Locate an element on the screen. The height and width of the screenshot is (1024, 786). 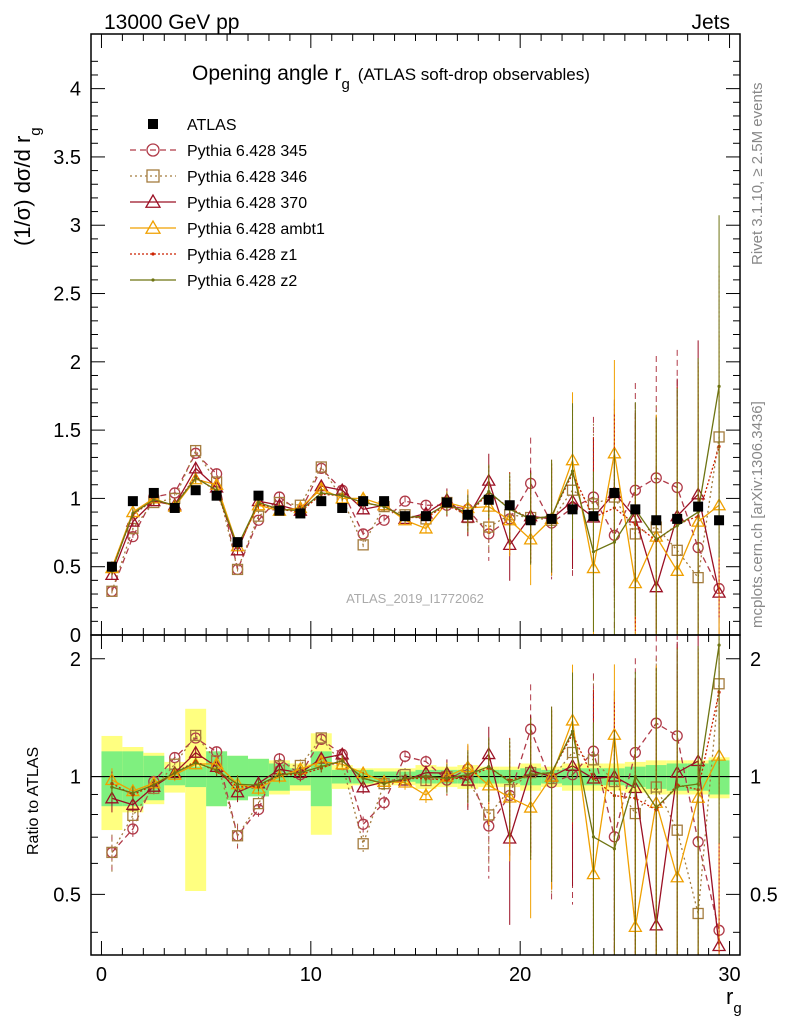
ratio-y-axis-label: Ratio to ATLAS is located at coordinates (33, 801).